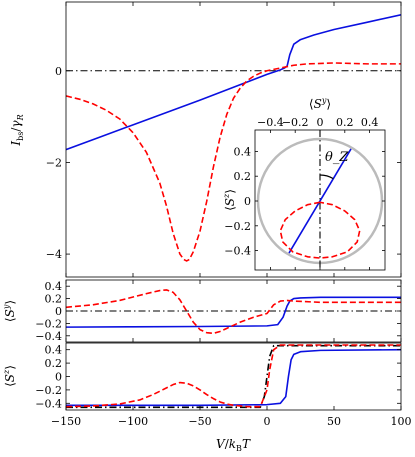 This screenshot has width=415, height=457. Describe the element at coordinates (295, 122) in the screenshot. I see `x-tick-label: −0.2` at that location.